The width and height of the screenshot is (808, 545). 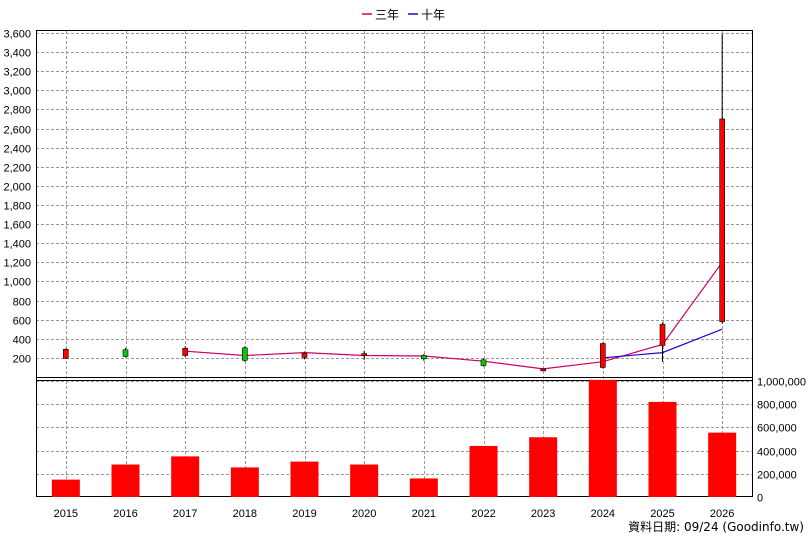 What do you see at coordinates (543, 514) in the screenshot?
I see `x-tick-label: 2023` at bounding box center [543, 514].